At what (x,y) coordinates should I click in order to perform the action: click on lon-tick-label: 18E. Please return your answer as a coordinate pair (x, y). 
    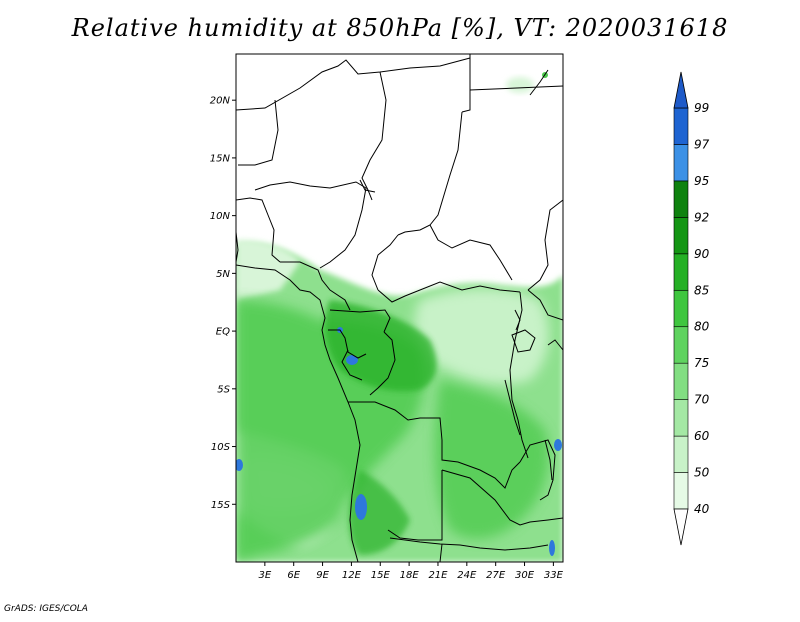
    Looking at the image, I should click on (410, 575).